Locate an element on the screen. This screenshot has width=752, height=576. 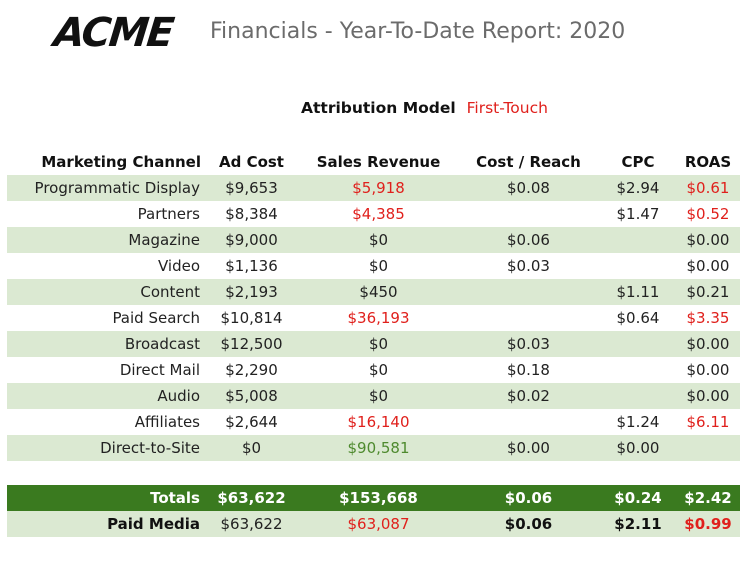
ad-cost-cell: $12,500 is located at coordinates (251, 344).